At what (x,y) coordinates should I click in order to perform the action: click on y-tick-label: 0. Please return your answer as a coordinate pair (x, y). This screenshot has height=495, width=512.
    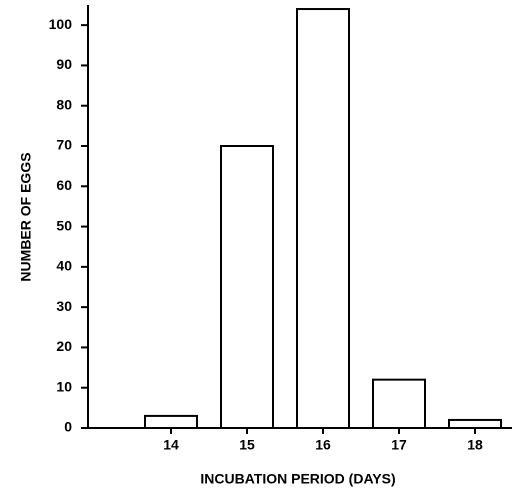
    Looking at the image, I should click on (68, 427).